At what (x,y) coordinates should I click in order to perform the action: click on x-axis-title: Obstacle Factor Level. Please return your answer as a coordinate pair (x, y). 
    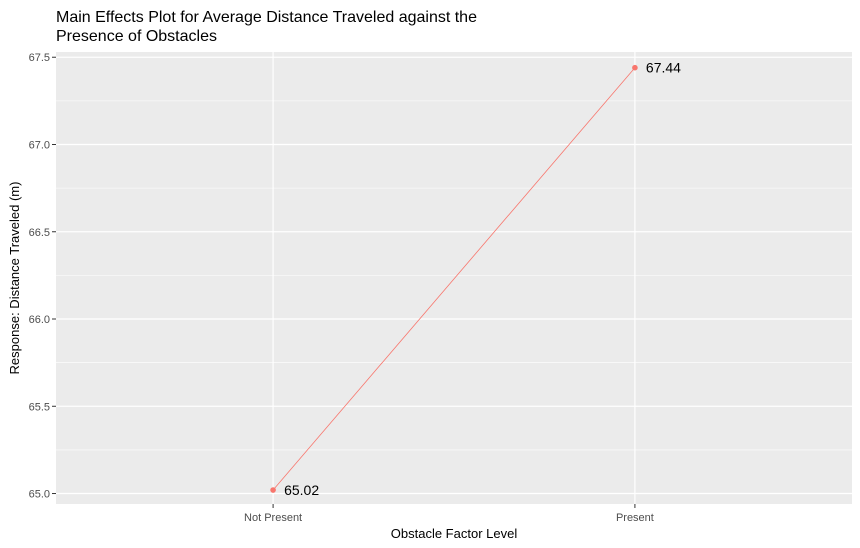
    Looking at the image, I should click on (454, 533).